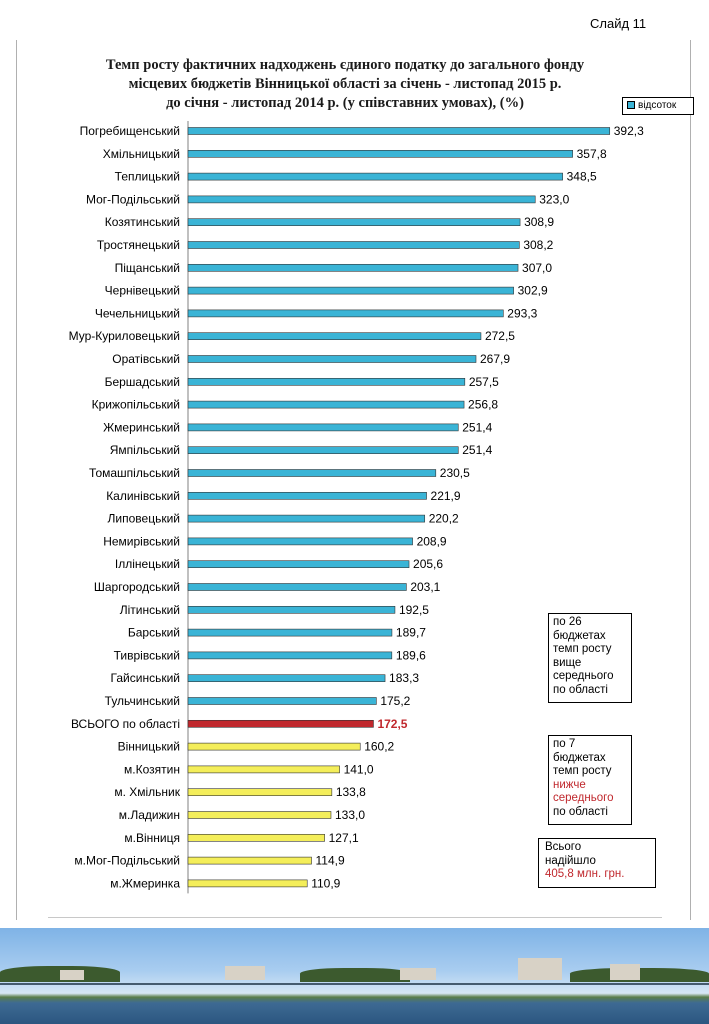 This screenshot has height=1024, width=709. I want to click on category-label: Барський, so click(154, 633).